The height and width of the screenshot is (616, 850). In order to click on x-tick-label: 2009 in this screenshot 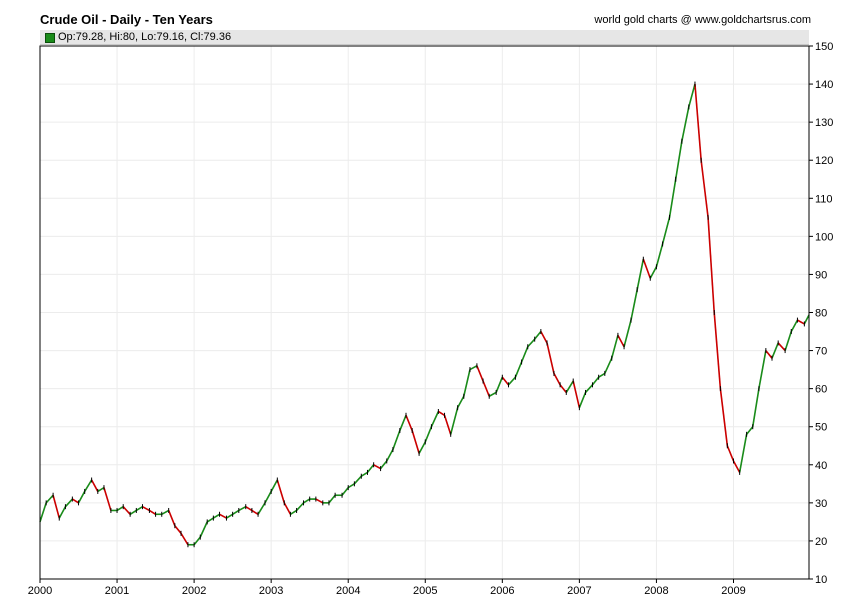, I will do `click(733, 591)`.